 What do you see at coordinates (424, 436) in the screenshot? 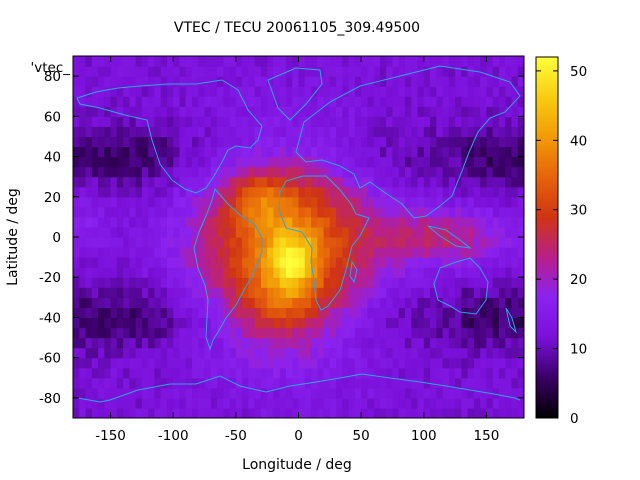
I see `x-tick-label: 100` at bounding box center [424, 436].